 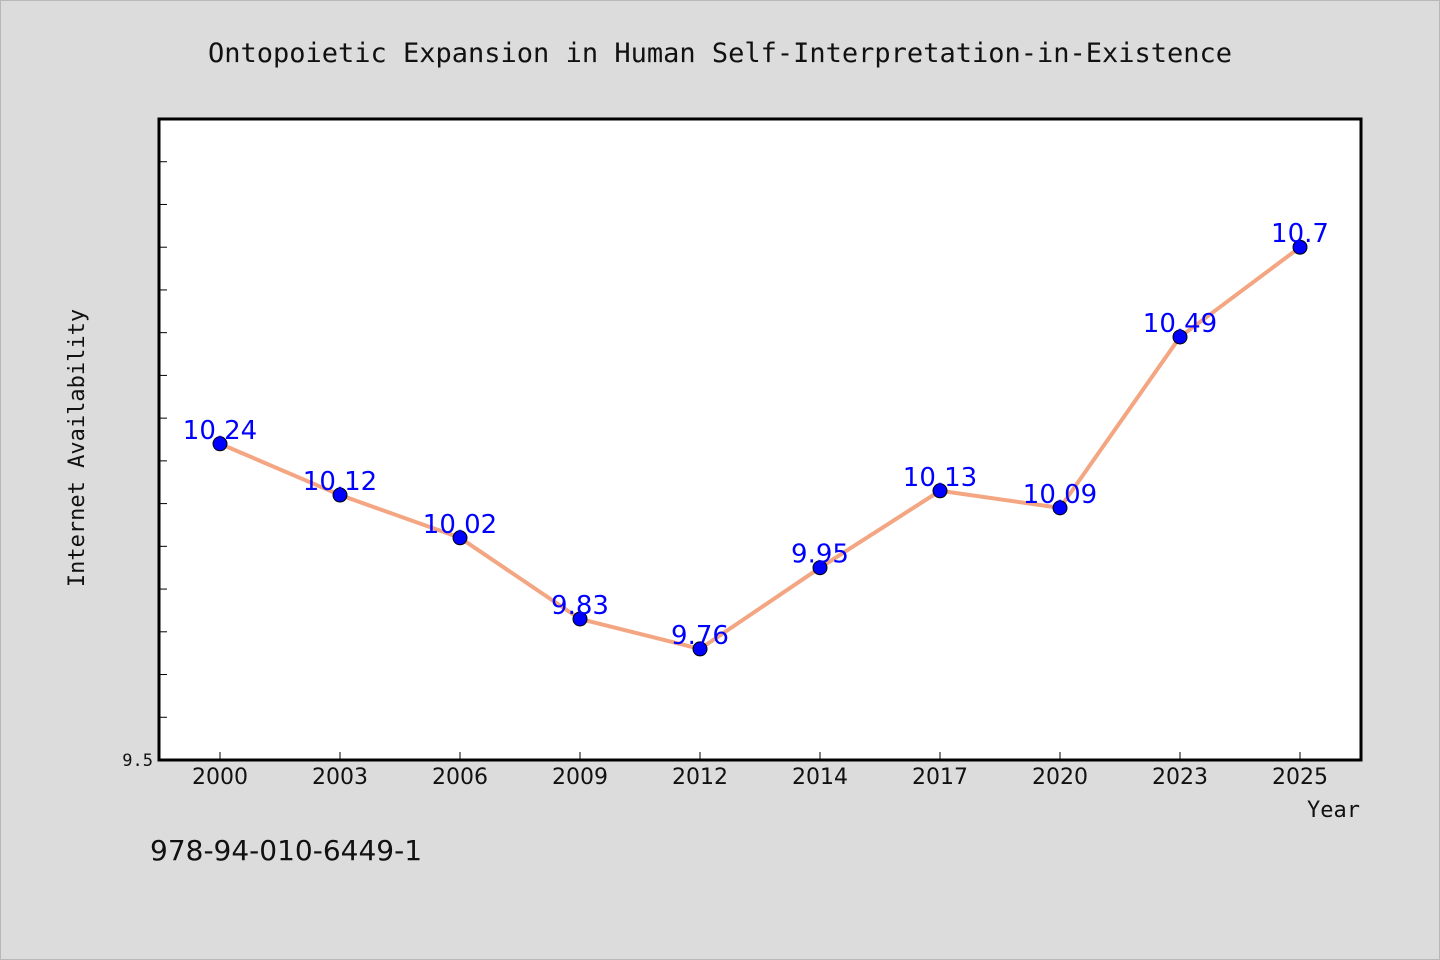 What do you see at coordinates (144, 444) in the screenshot?
I see `y-axis-ticks: 9.5` at bounding box center [144, 444].